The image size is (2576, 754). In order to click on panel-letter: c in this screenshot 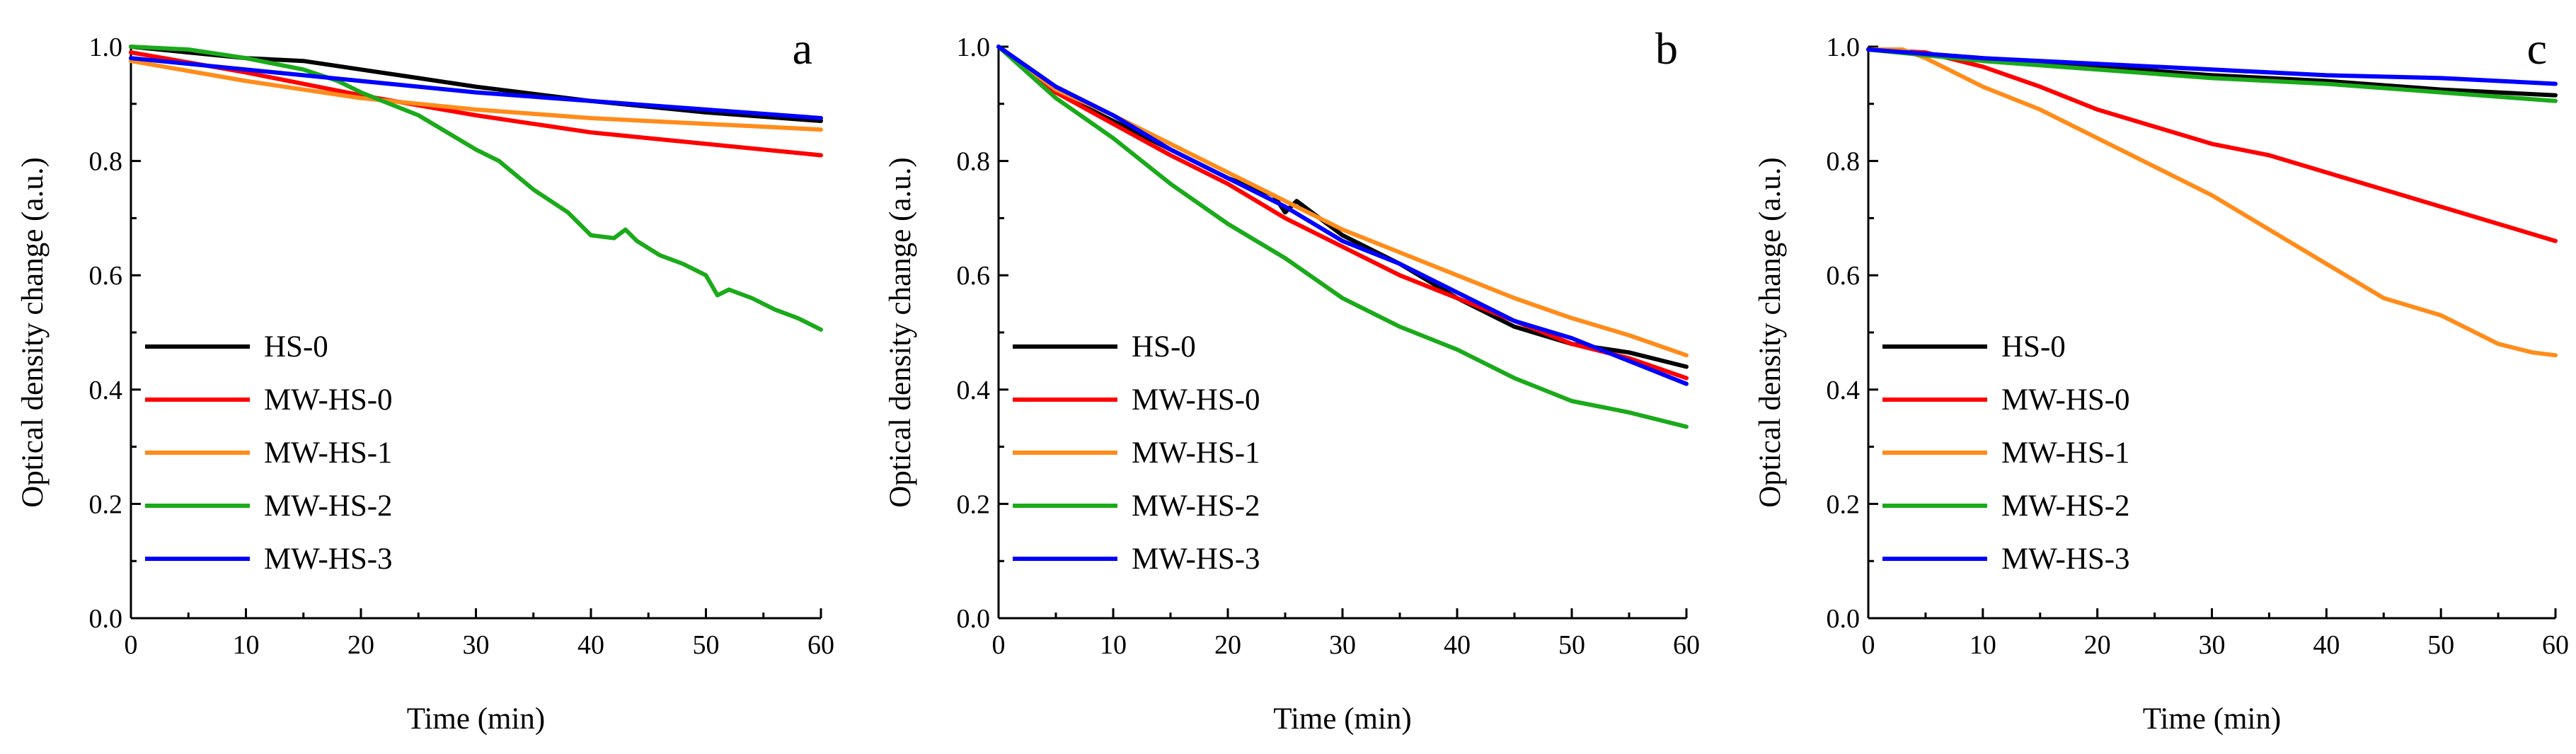, I will do `click(2537, 48)`.